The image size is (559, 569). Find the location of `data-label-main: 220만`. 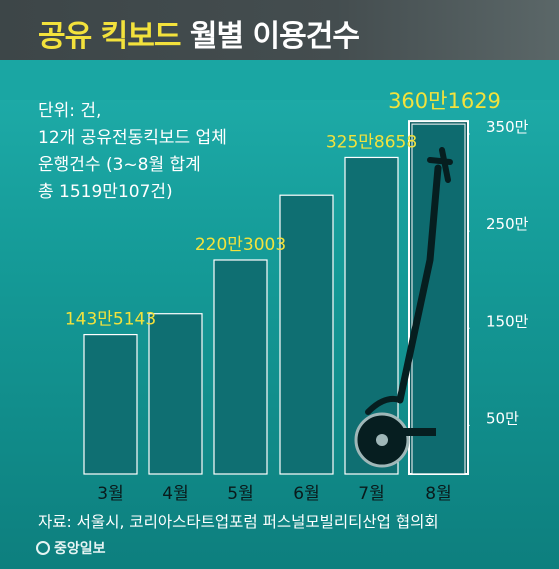

data-label-main: 220만 is located at coordinates (219, 245).